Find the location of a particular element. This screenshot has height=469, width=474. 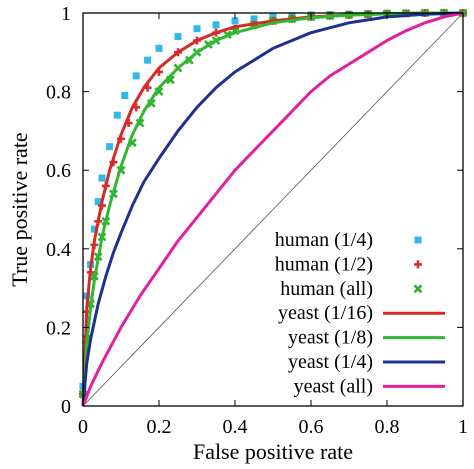

legend-label: human (all) is located at coordinates (326, 289).